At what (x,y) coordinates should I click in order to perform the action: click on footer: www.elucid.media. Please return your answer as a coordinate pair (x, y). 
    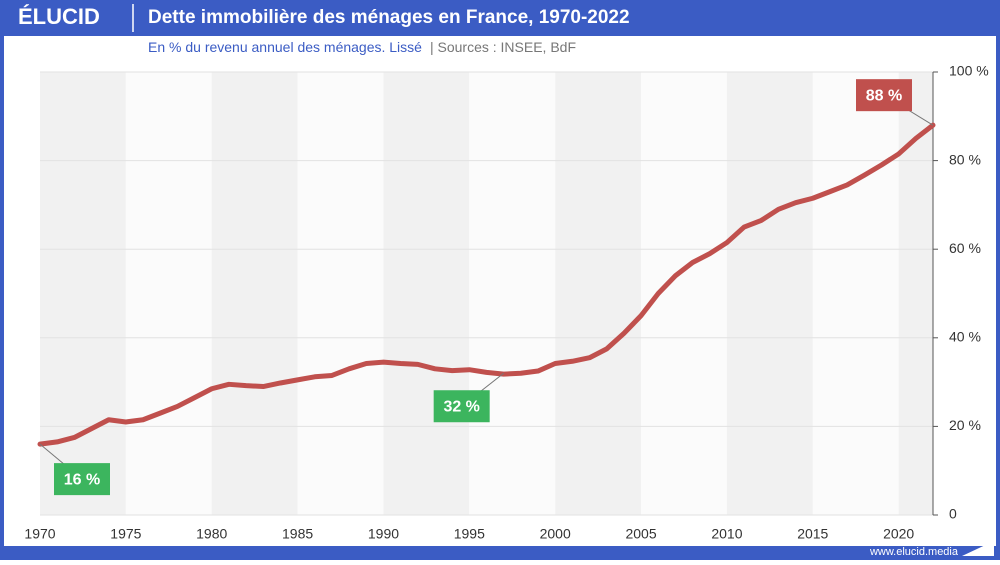
    Looking at the image, I should click on (914, 552).